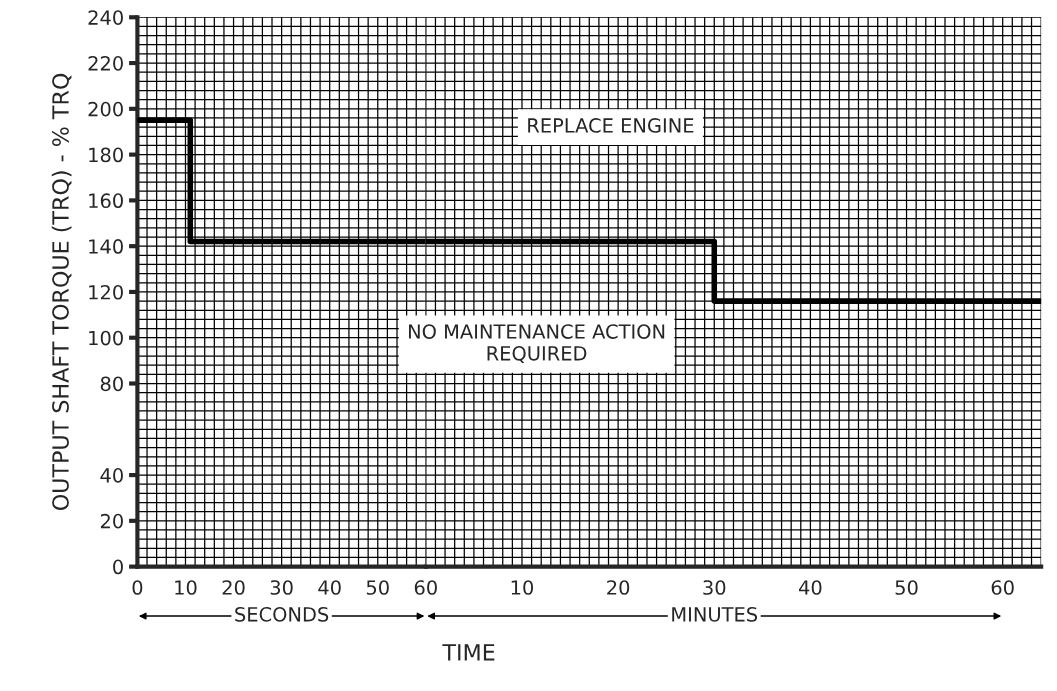 Image resolution: width=1057 pixels, height=691 pixels. What do you see at coordinates (118, 567) in the screenshot?
I see `y-tick-label: 0` at bounding box center [118, 567].